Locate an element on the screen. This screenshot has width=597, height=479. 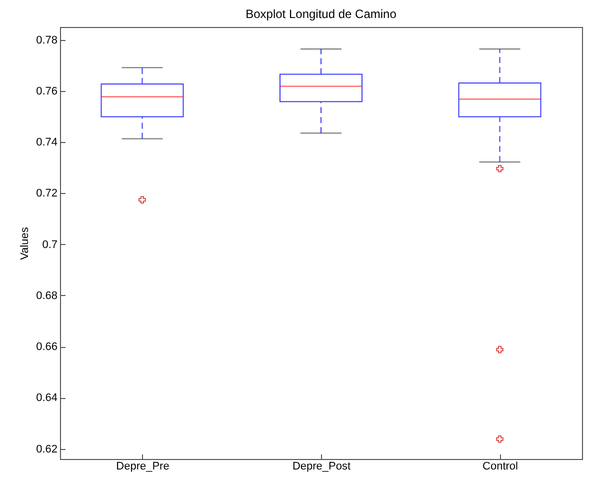
x-tick-label: Depre_Post is located at coordinates (321, 466).